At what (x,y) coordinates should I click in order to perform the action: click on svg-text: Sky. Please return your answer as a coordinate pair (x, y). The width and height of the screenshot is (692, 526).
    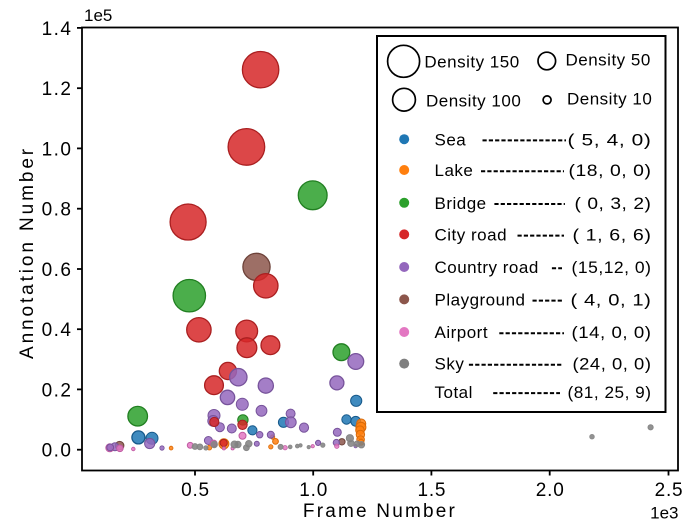
    Looking at the image, I should click on (450, 364).